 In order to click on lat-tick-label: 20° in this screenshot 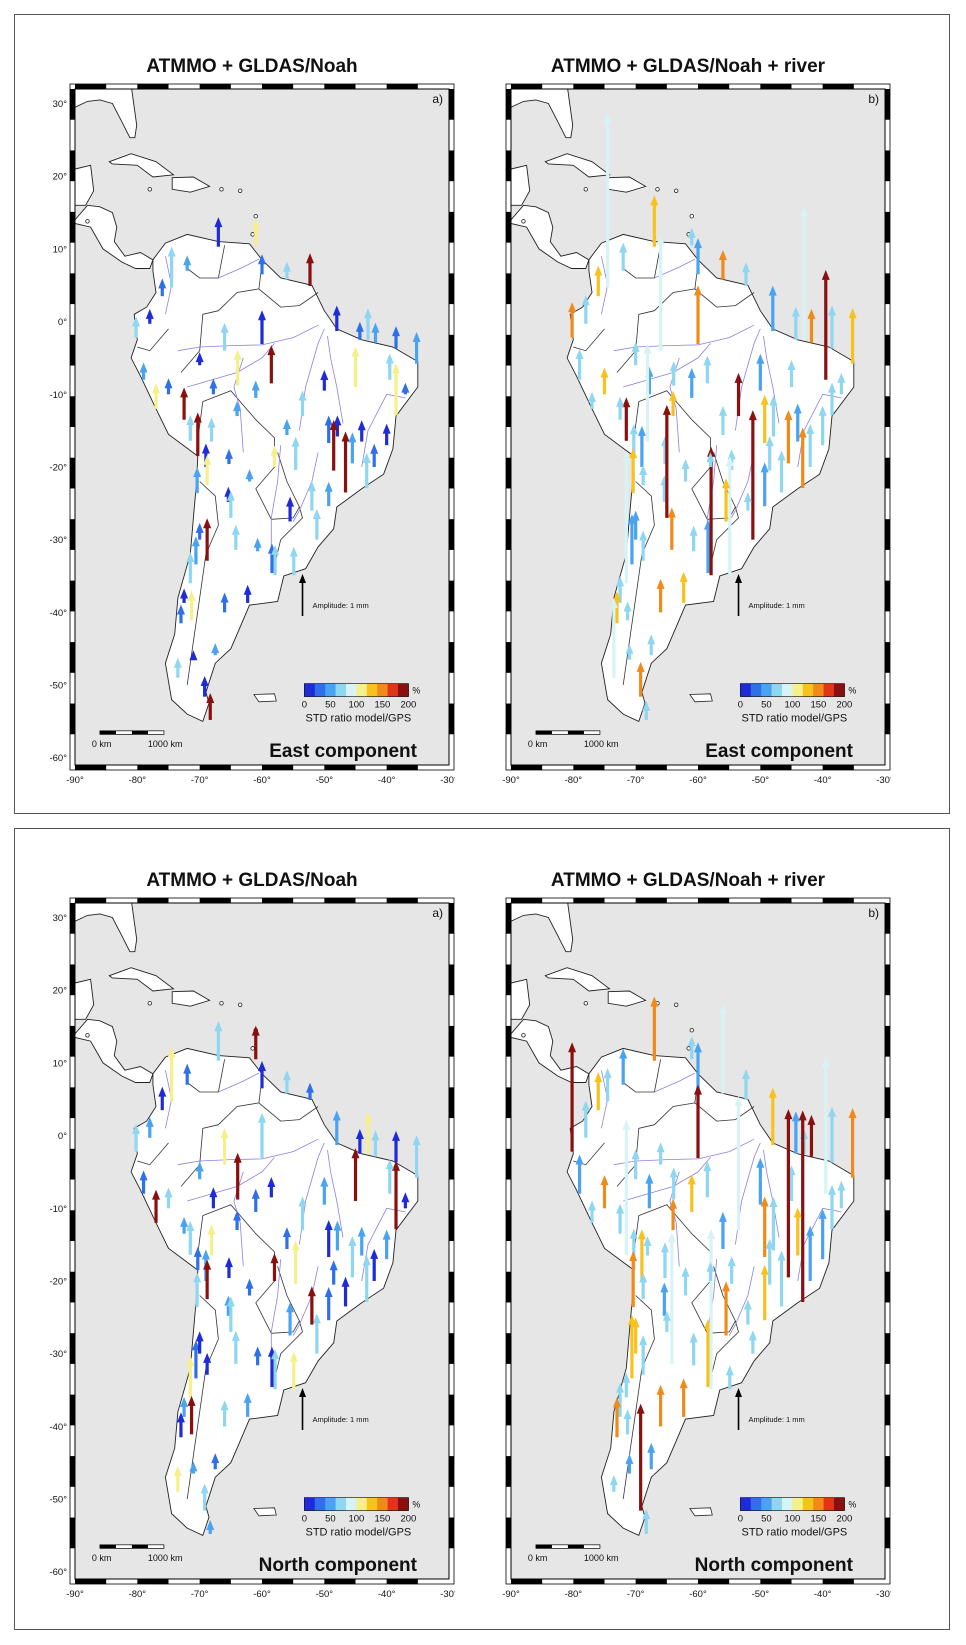, I will do `click(60, 177)`.